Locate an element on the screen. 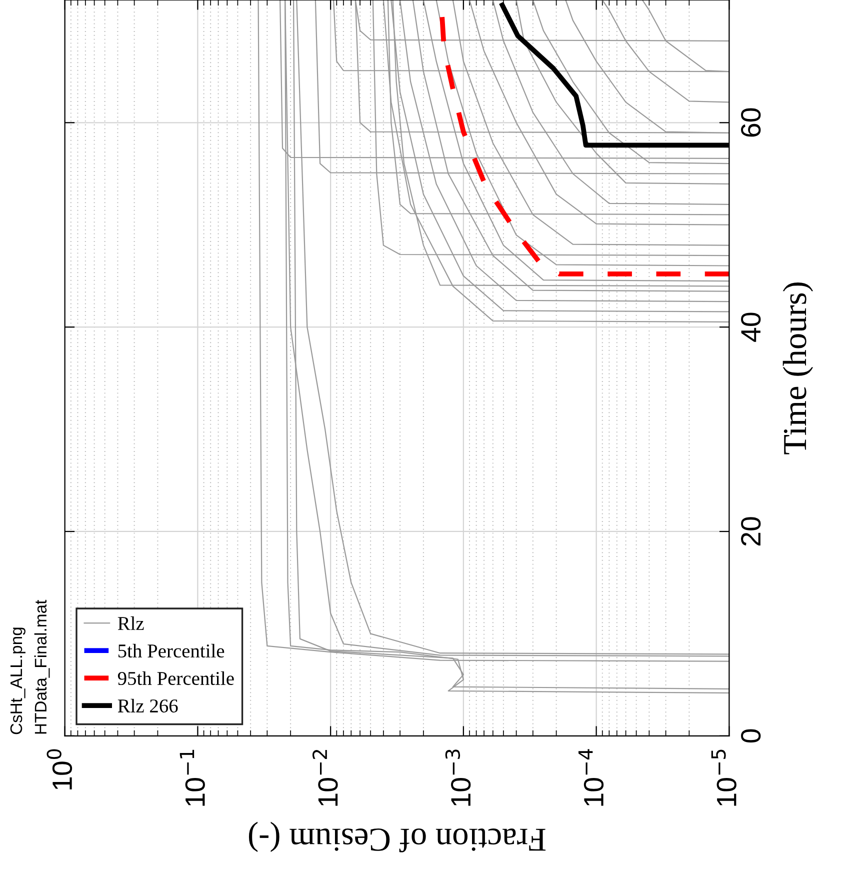  x-tick-label: 10$^{−4}$ is located at coordinates (591, 777).